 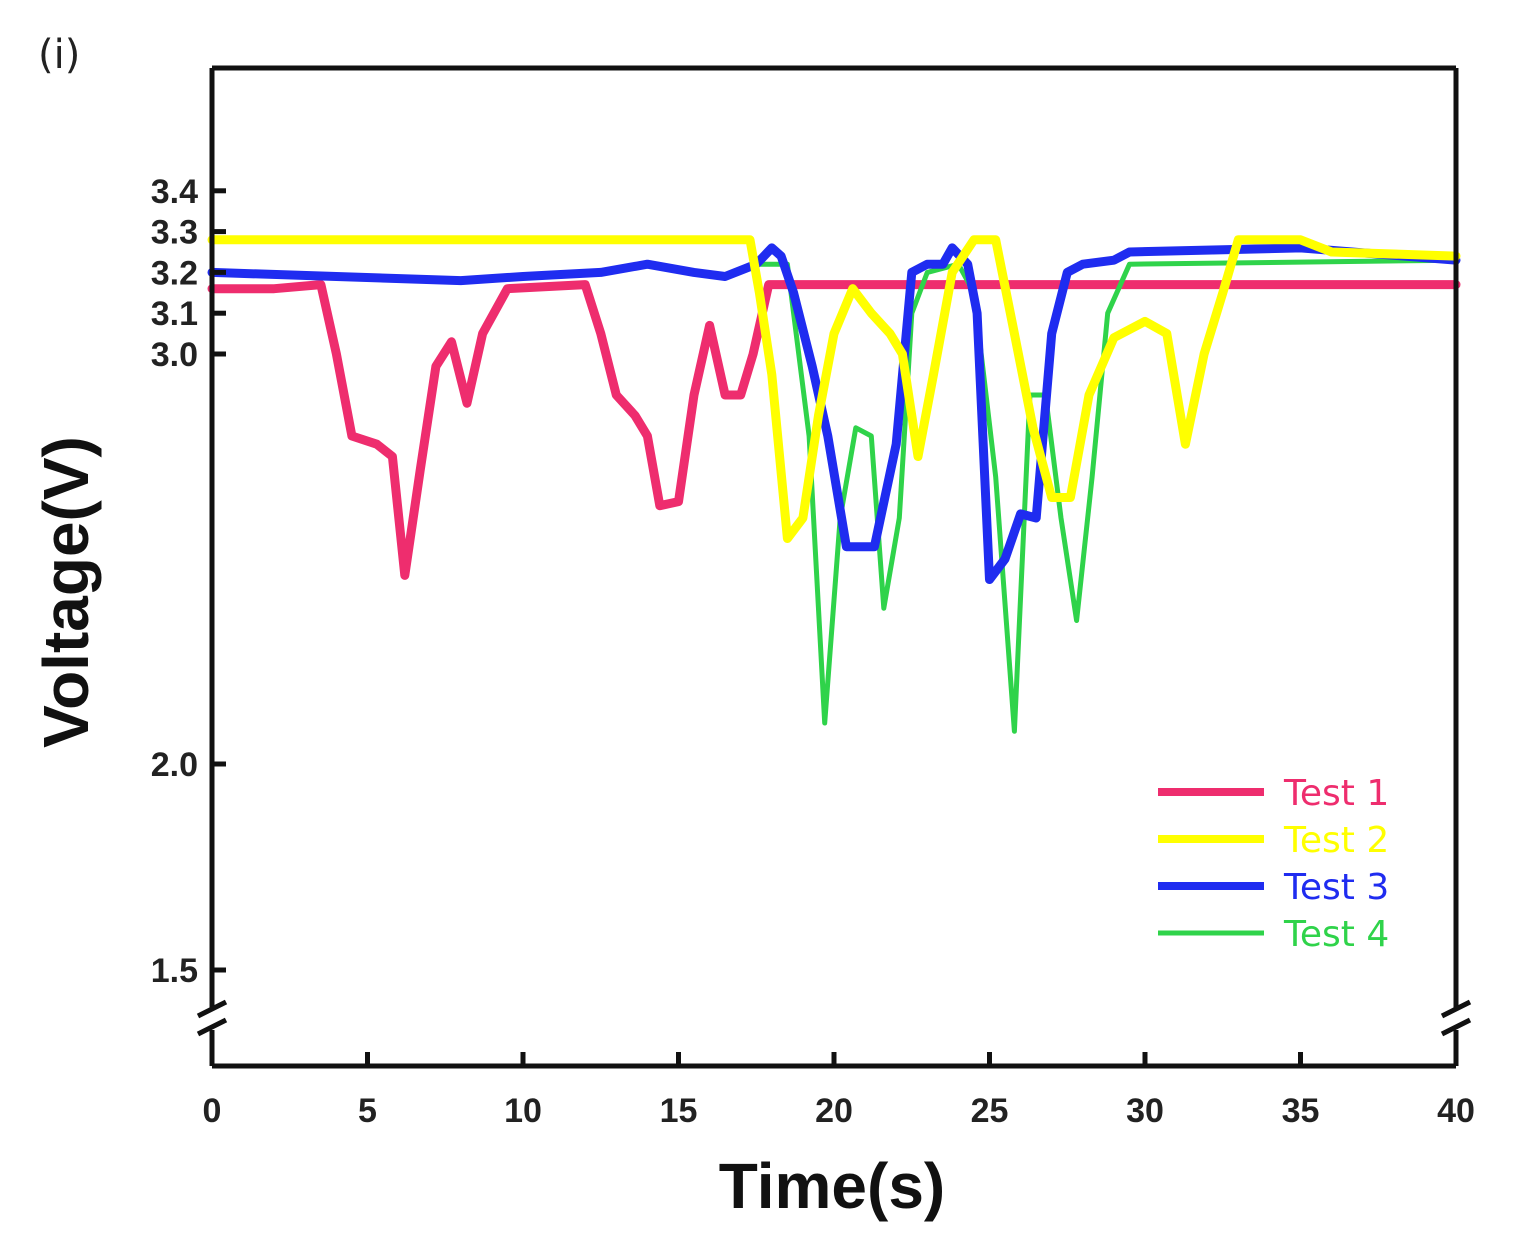 I want to click on y-tick-label: 3.2, so click(x=174, y=273).